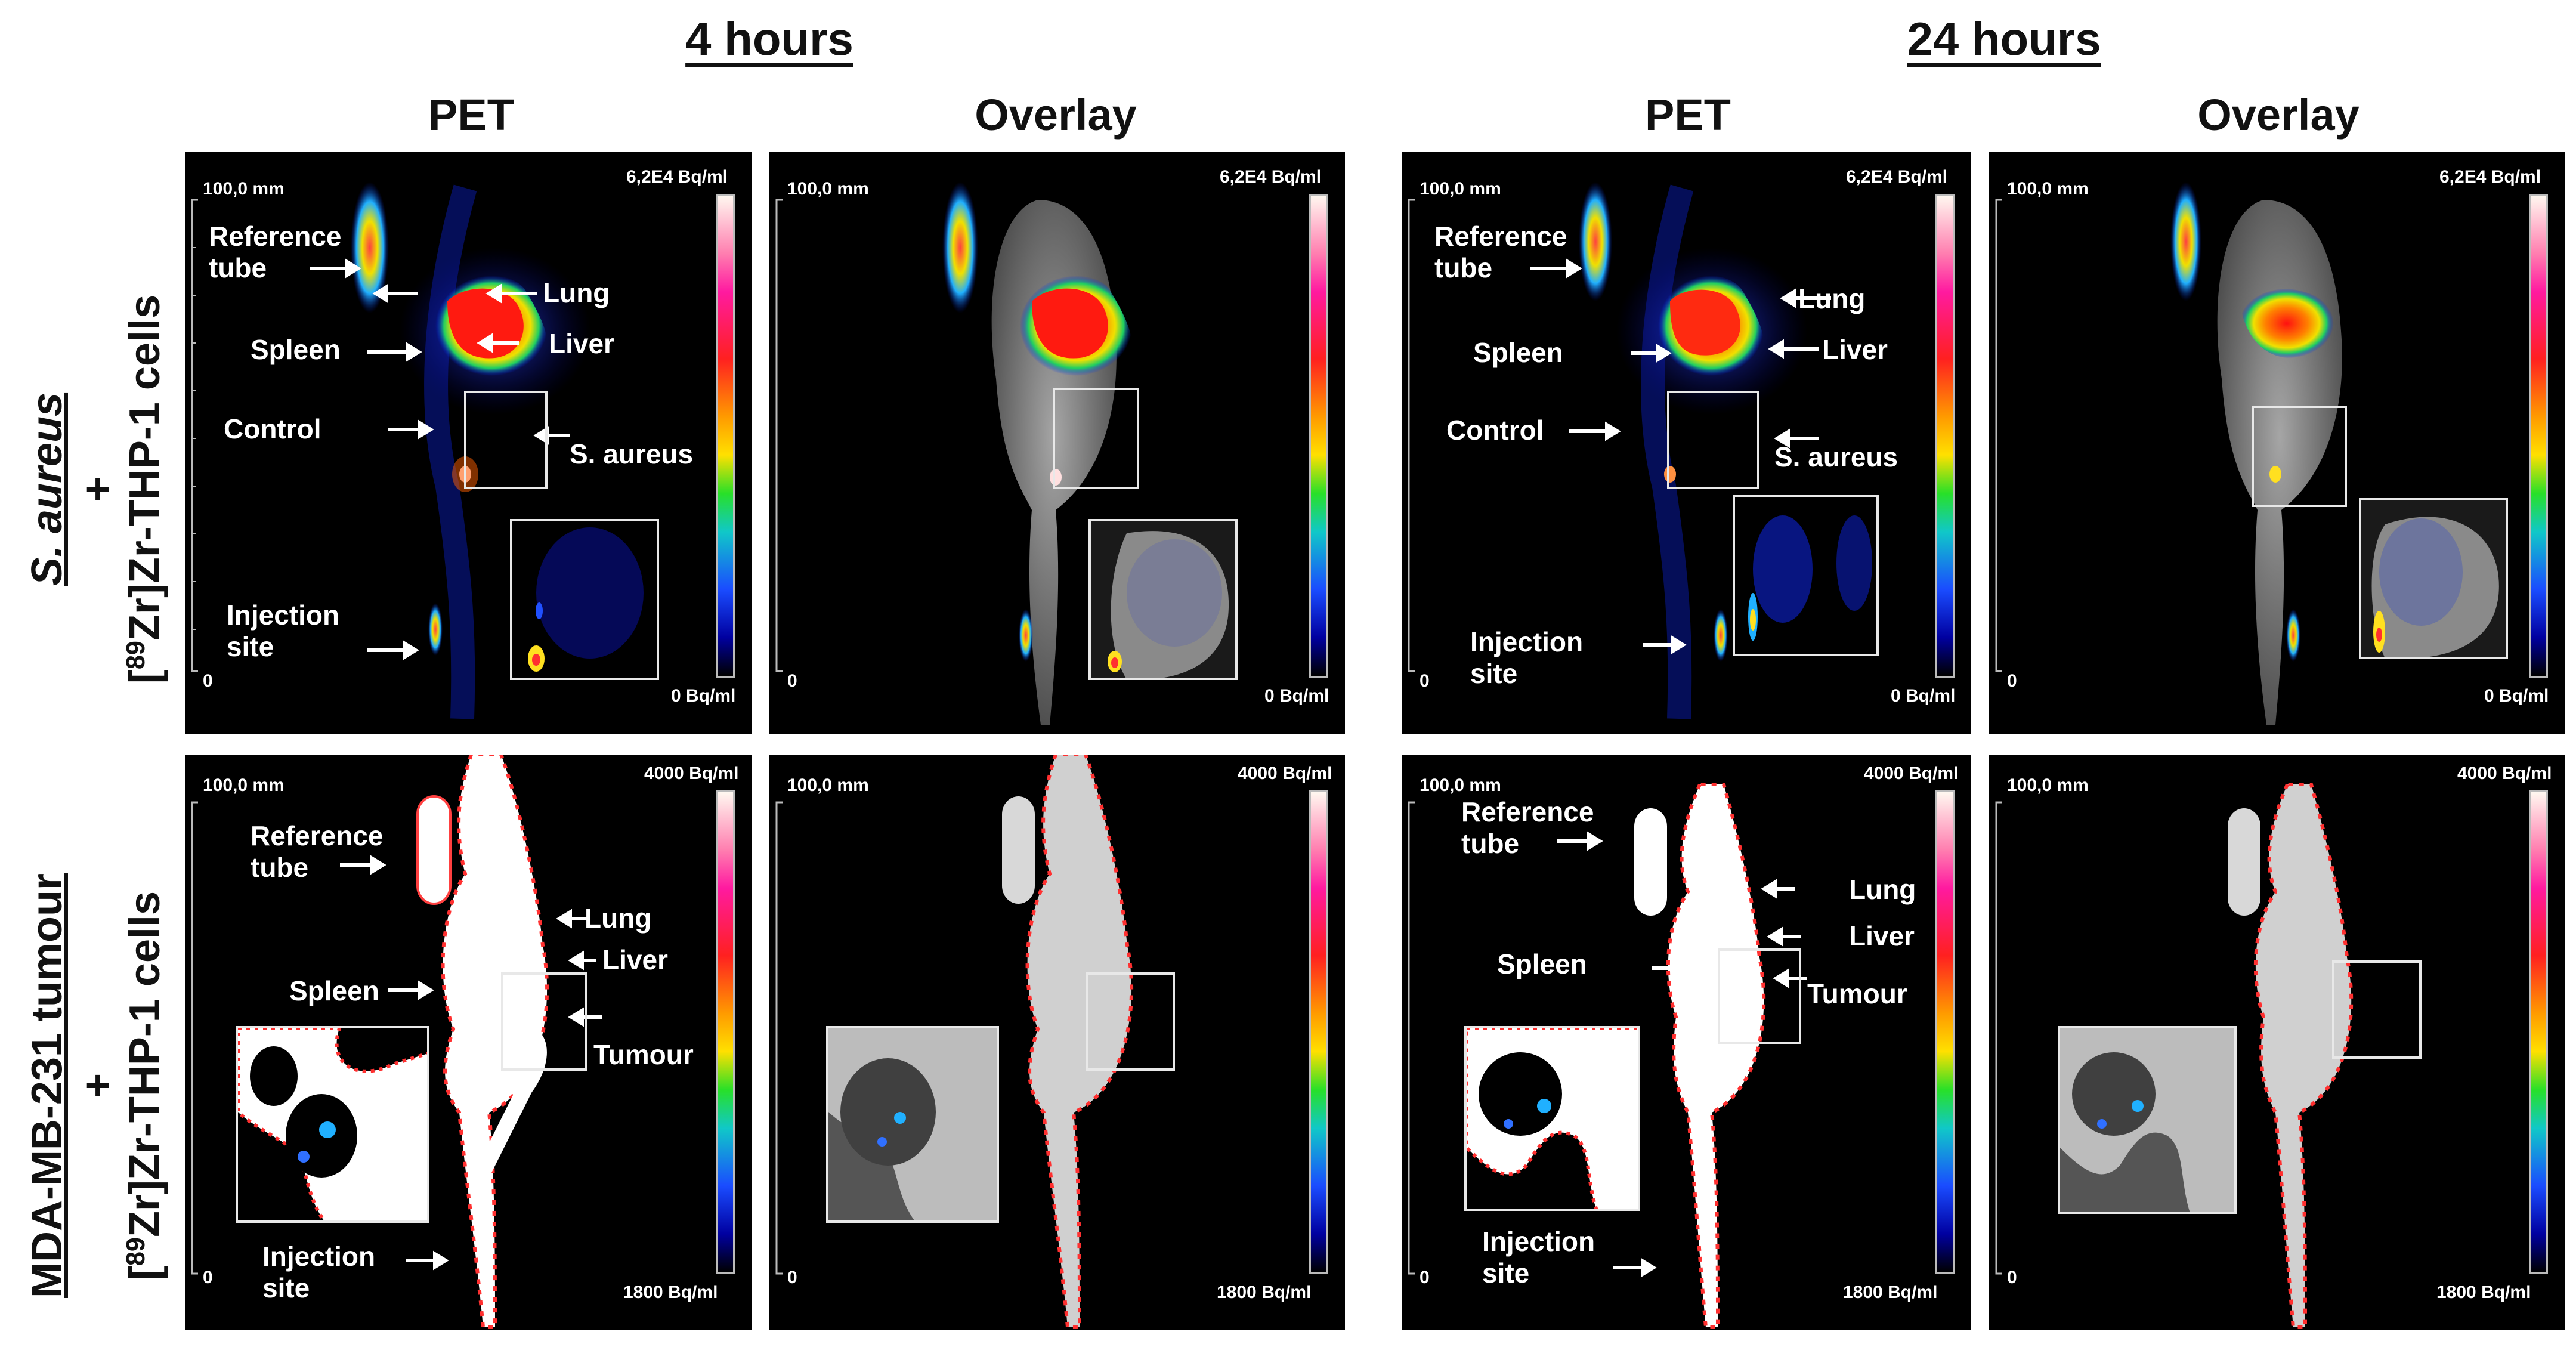 Image resolution: width=2576 pixels, height=1372 pixels. Describe the element at coordinates (2004, 39) in the screenshot. I see `header-24-hours: 24 hours` at that location.